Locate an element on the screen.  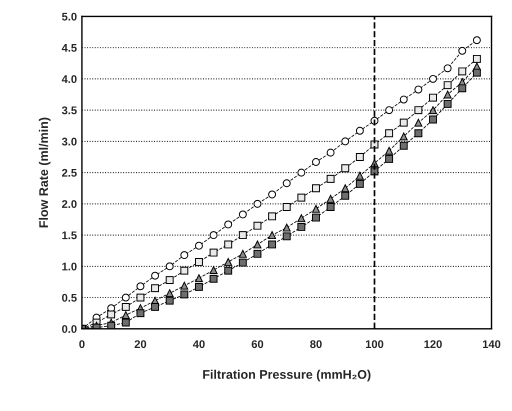
y-tick-label: 1.5 is located at coordinates (69, 235).